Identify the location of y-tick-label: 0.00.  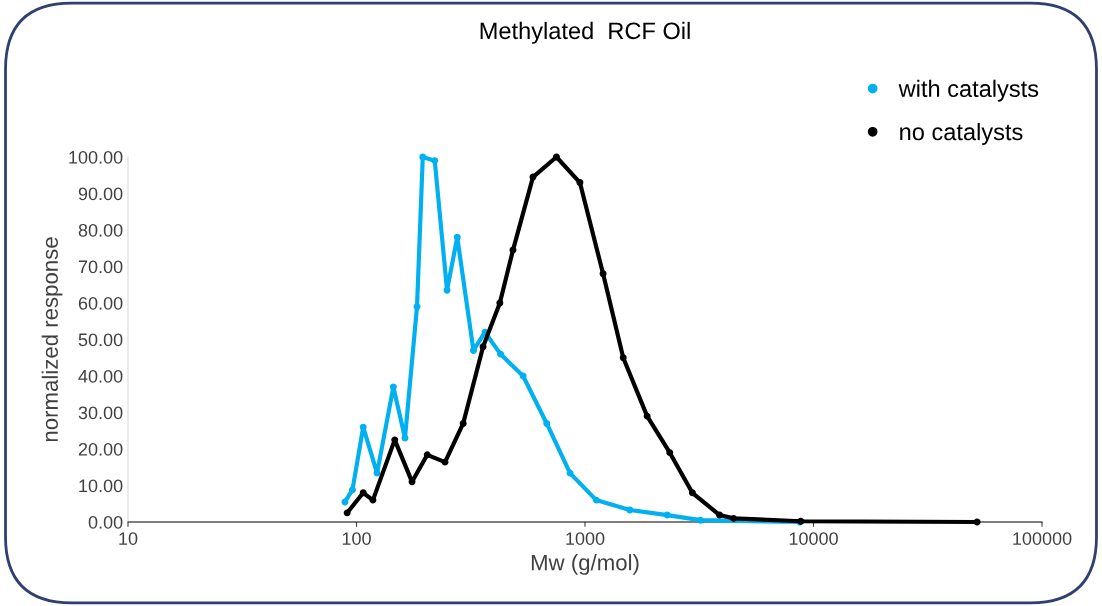
(105, 522).